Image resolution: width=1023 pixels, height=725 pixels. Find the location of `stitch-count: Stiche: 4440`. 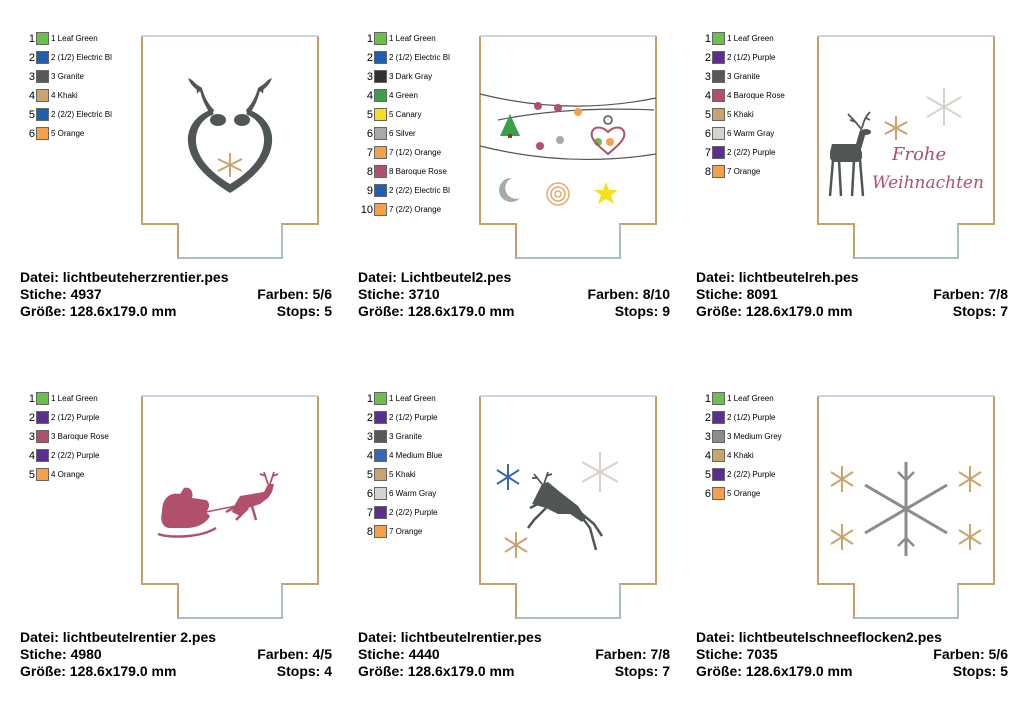

stitch-count: Stiche: 4440 is located at coordinates (399, 654).